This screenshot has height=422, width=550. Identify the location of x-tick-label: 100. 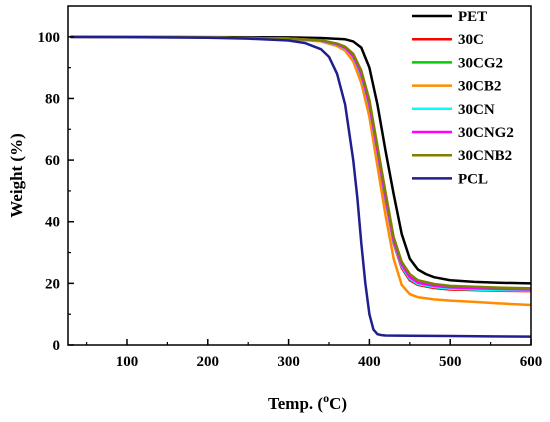
(127, 362).